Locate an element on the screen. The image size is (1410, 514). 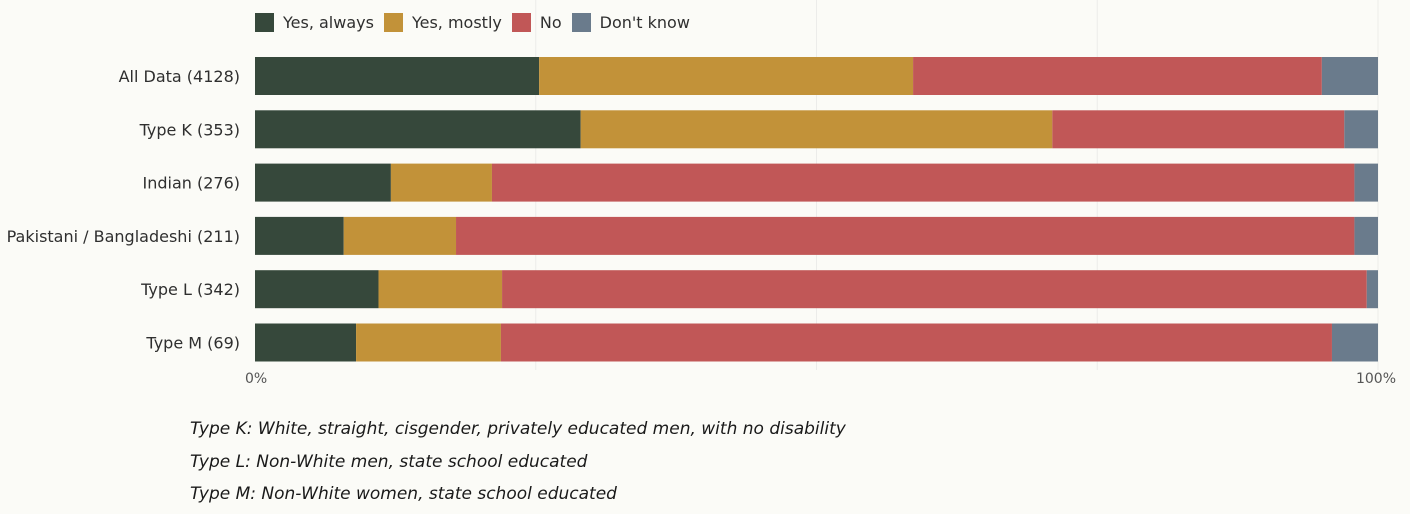
category-label: Pakistani / Bangladeshi (211) is located at coordinates (123, 236).